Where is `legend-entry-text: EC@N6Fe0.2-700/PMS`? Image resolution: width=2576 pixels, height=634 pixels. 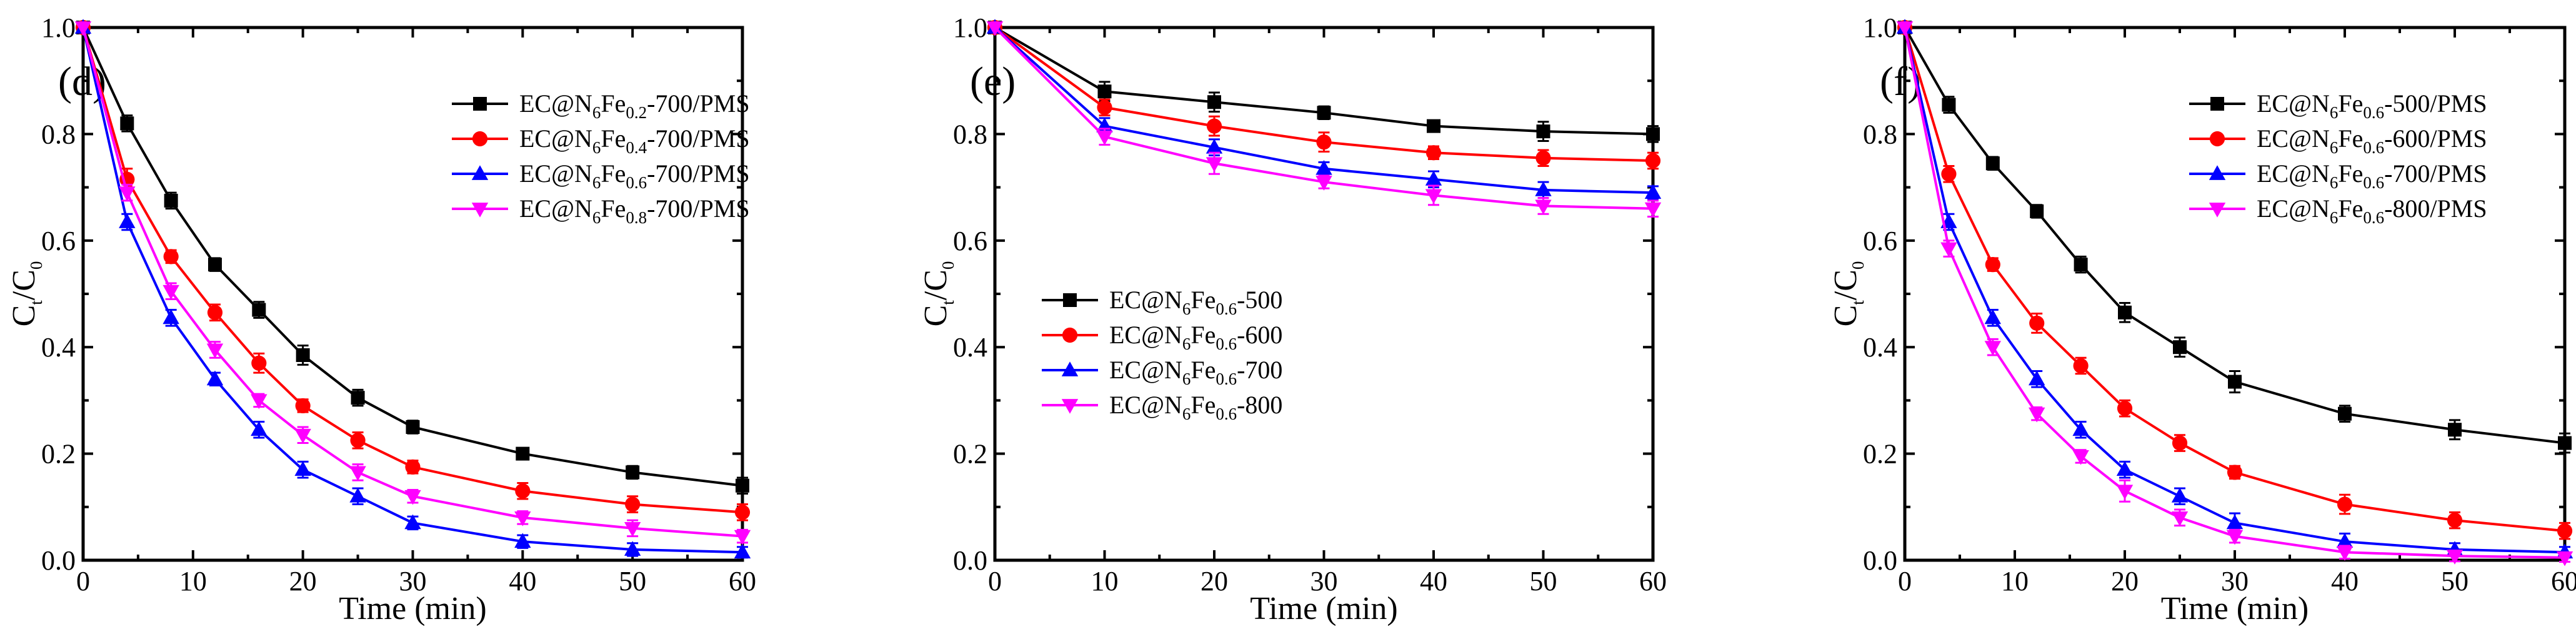 legend-entry-text: EC@N6Fe0.2-700/PMS is located at coordinates (634, 105).